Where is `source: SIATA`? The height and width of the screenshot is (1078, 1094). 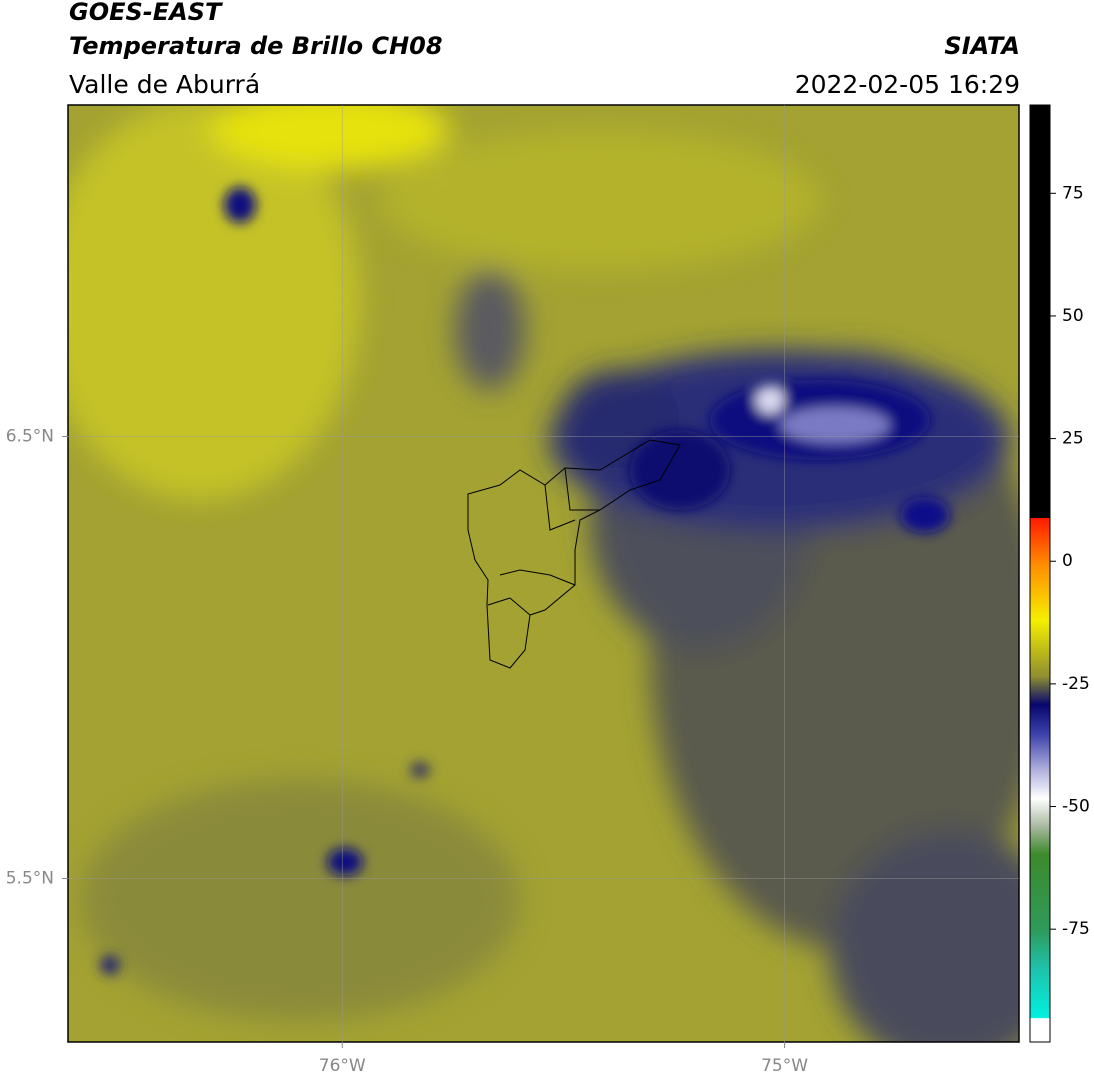
source: SIATA is located at coordinates (982, 46).